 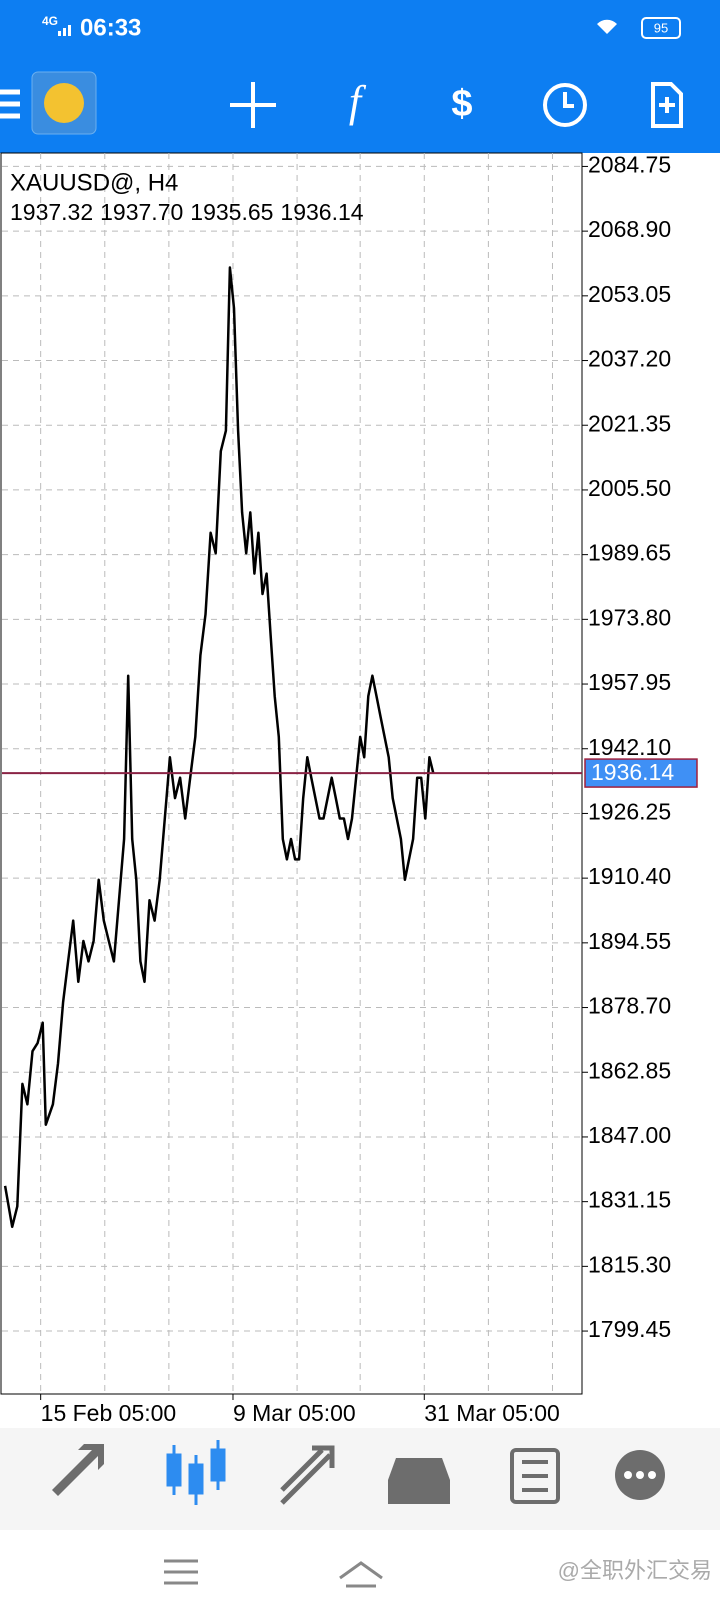 I want to click on history-tab, so click(x=419, y=1481).